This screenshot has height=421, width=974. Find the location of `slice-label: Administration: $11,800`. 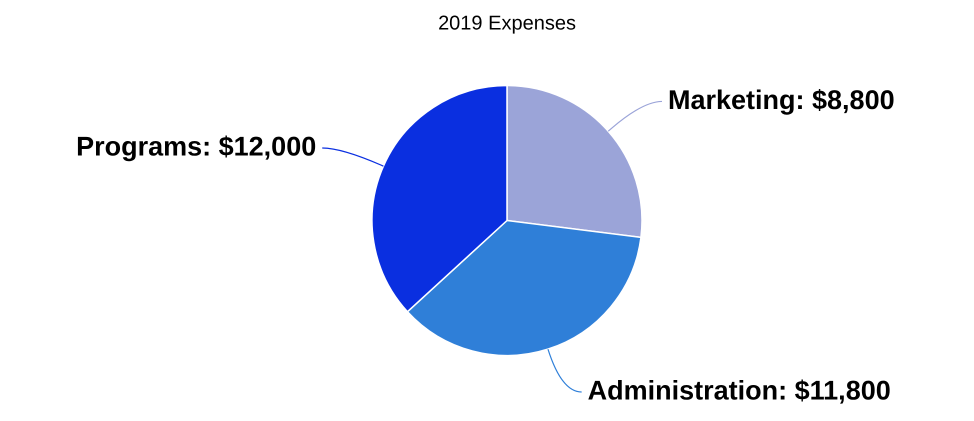

slice-label: Administration: $11,800 is located at coordinates (739, 390).